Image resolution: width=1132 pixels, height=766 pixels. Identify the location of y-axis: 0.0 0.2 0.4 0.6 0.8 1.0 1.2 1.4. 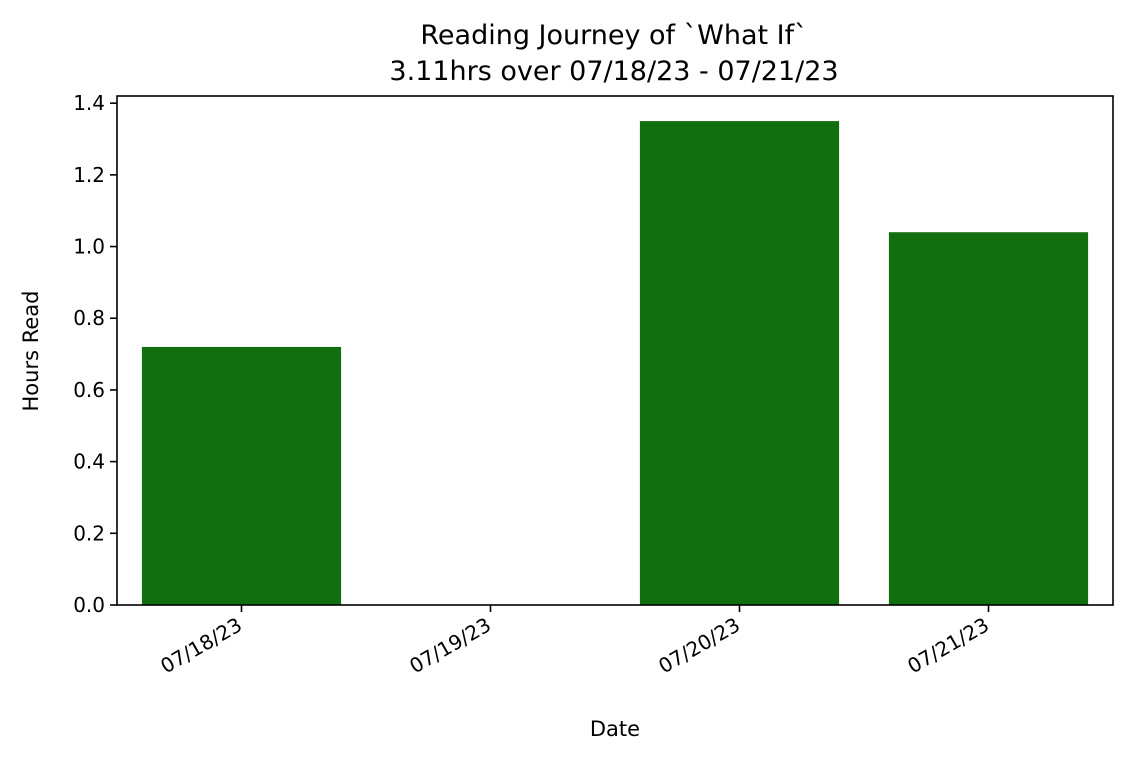
(95, 354).